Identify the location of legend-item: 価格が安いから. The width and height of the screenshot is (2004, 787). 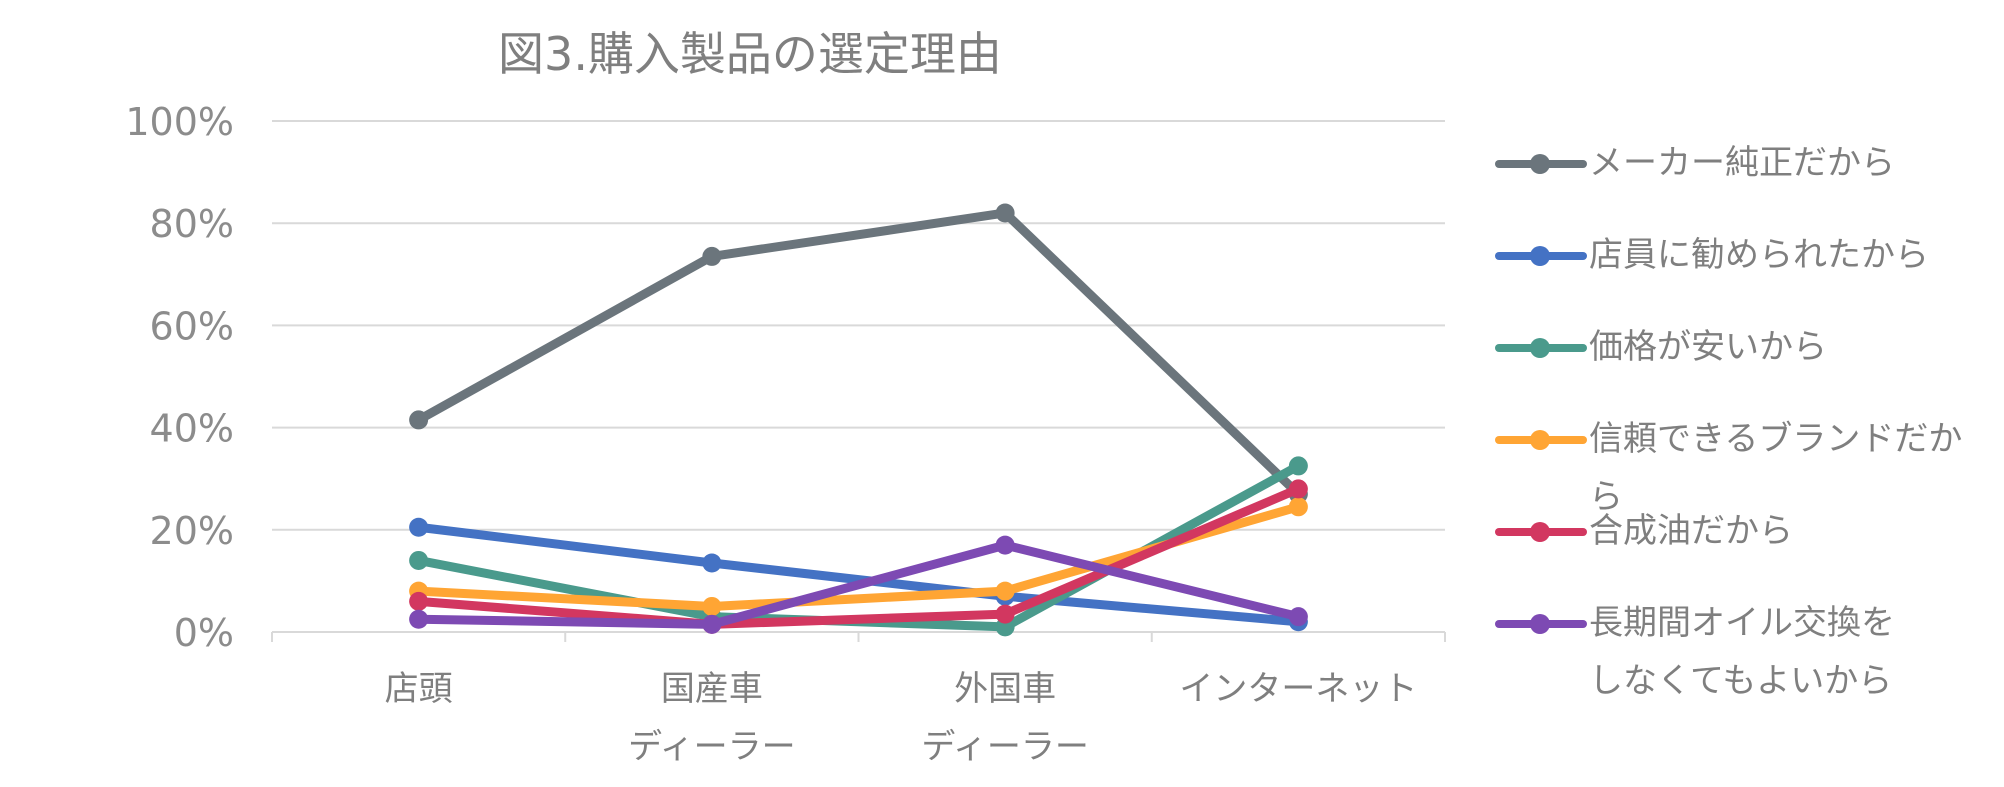
(1741, 350).